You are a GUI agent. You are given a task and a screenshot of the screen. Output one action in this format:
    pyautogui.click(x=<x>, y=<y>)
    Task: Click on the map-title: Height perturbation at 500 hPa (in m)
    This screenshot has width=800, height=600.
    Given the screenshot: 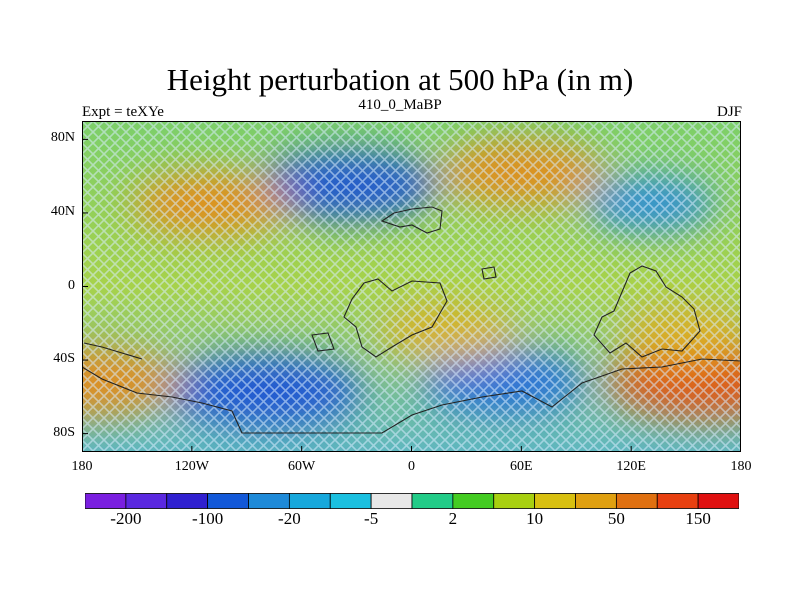 What is the action you would take?
    pyautogui.click(x=400, y=79)
    